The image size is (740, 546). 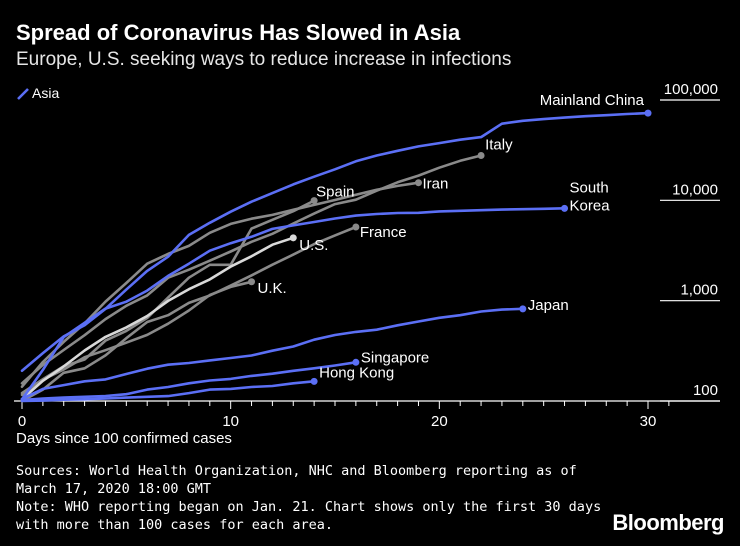 I want to click on series-label: Singapore, so click(x=395, y=357).